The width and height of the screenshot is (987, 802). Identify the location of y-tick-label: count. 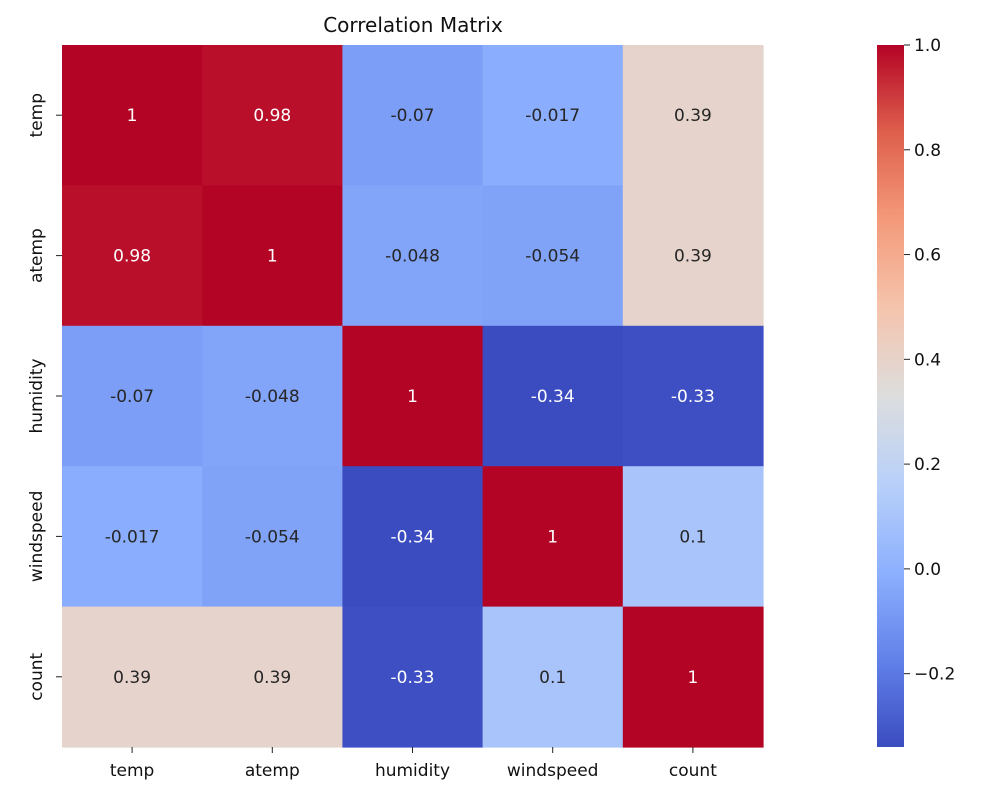
(37, 676).